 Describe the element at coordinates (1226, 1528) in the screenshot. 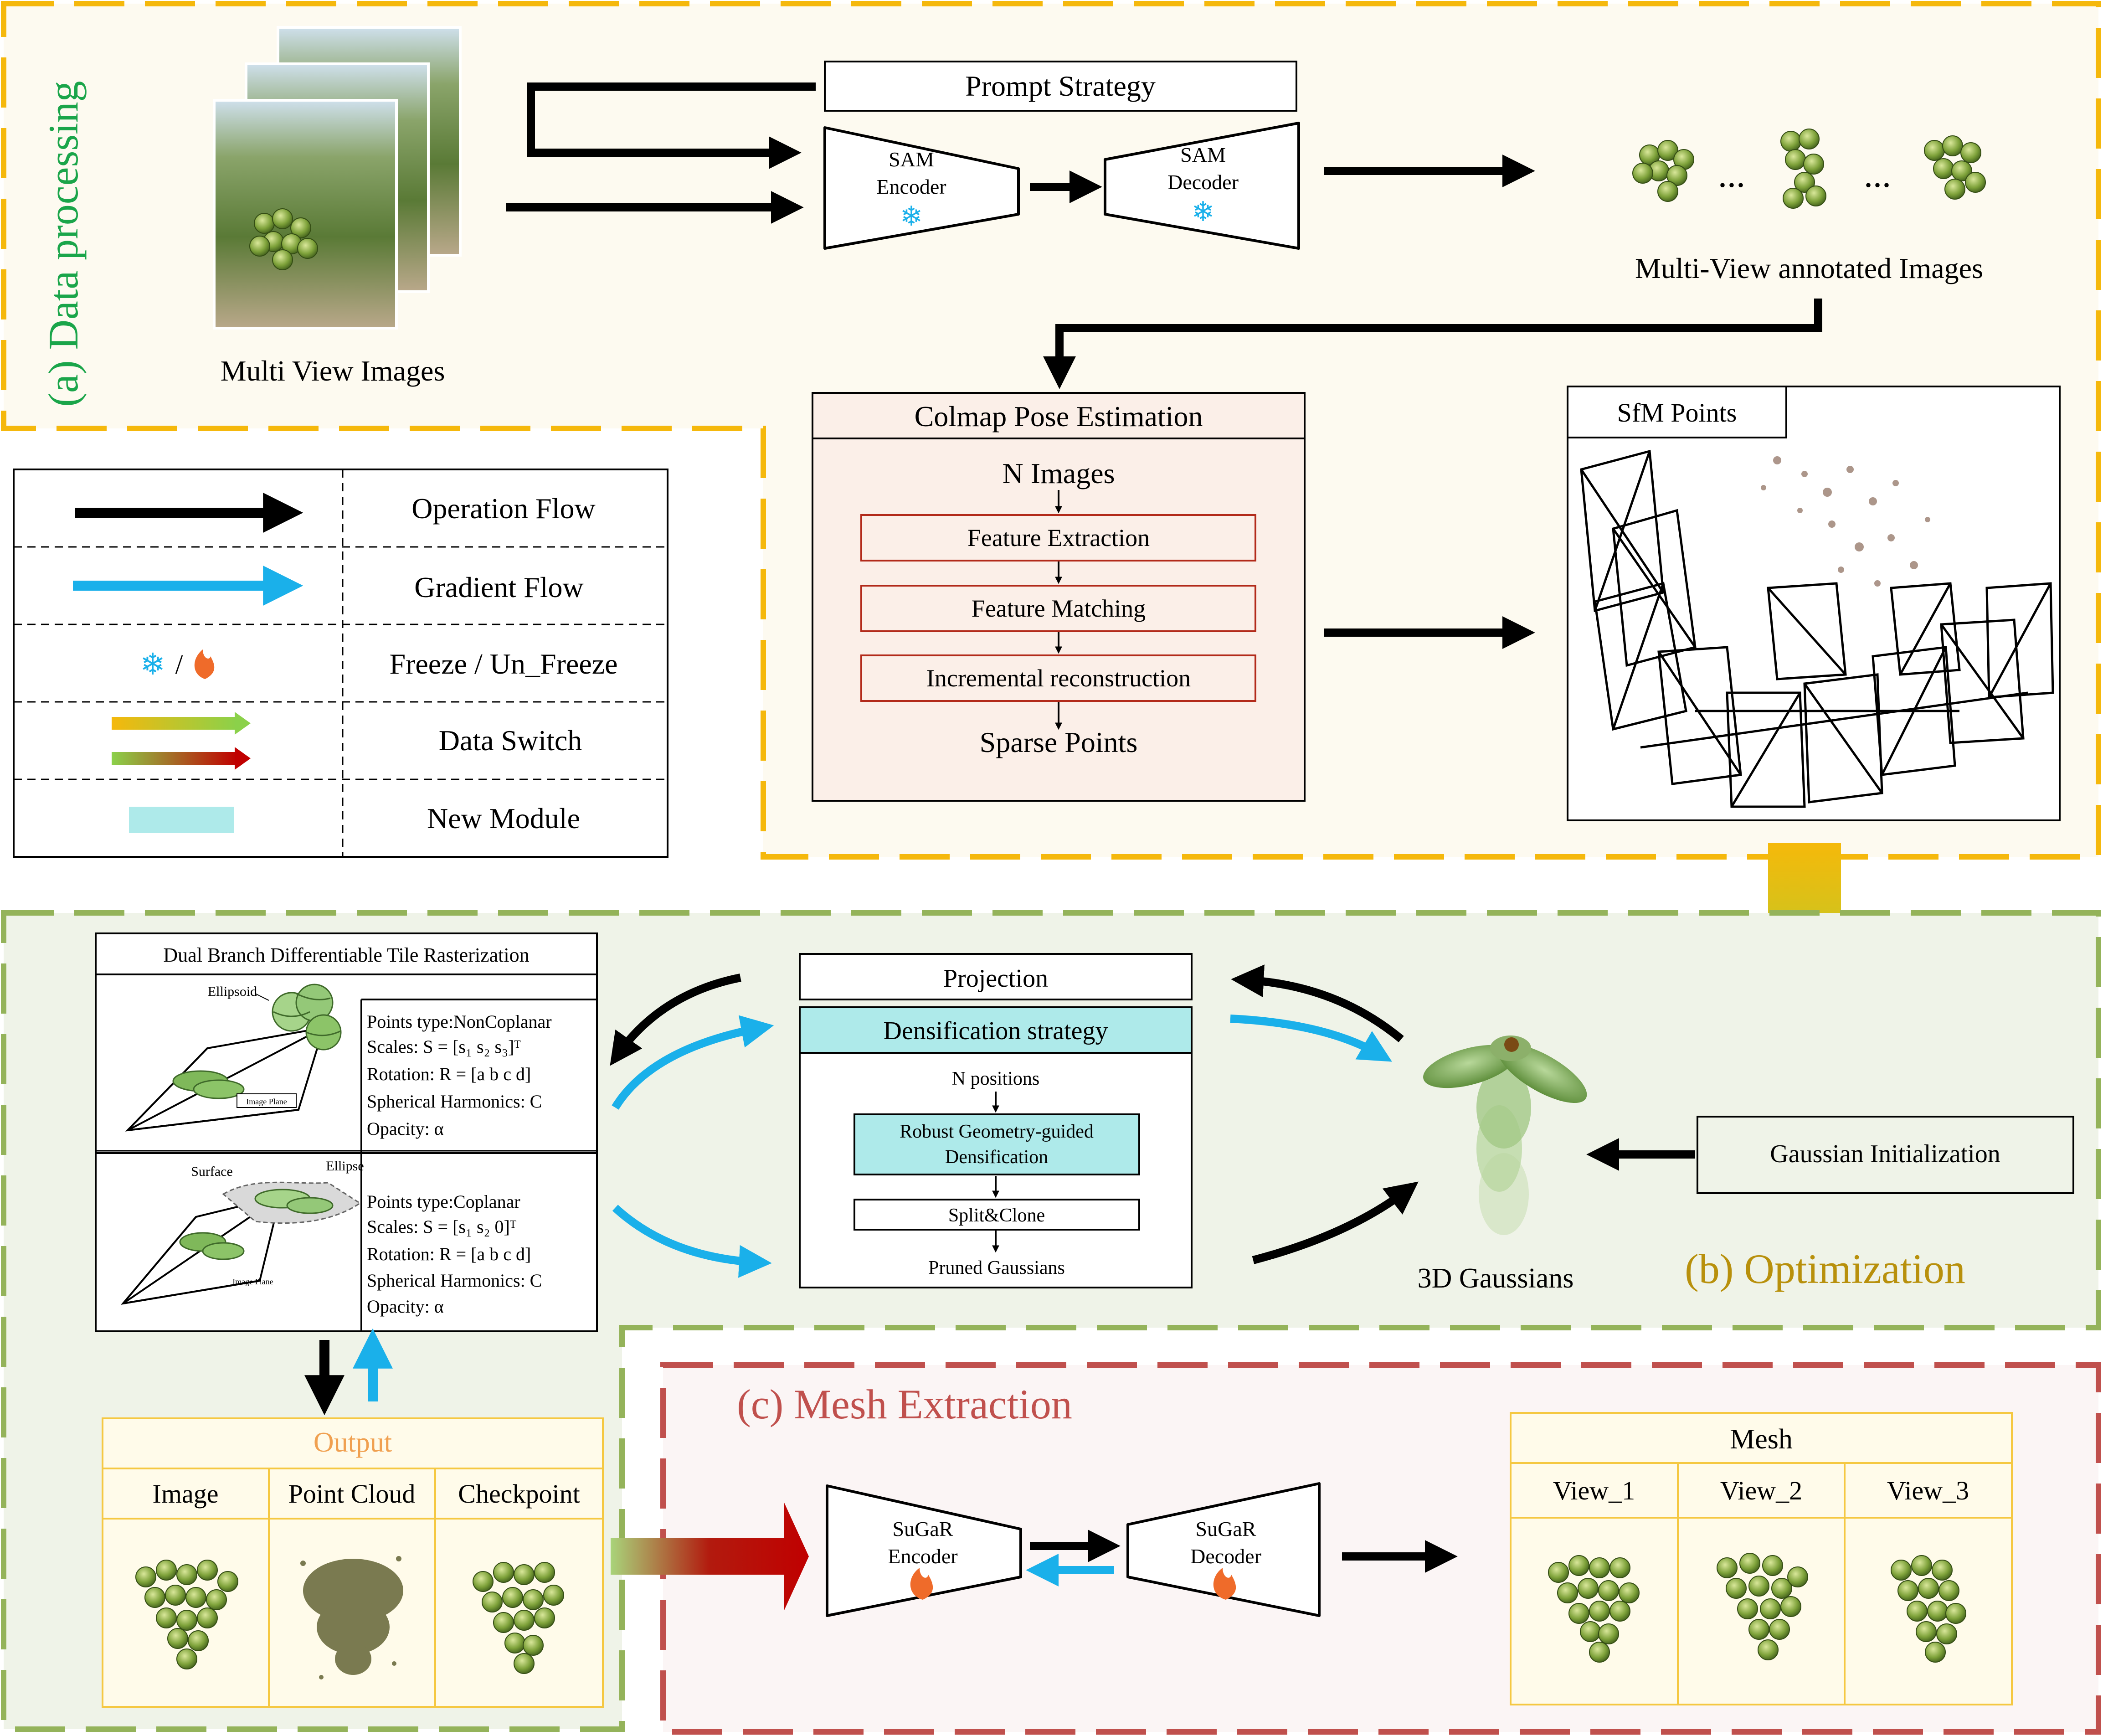

I see `sugar-decoder-label-1: SuGaR` at that location.